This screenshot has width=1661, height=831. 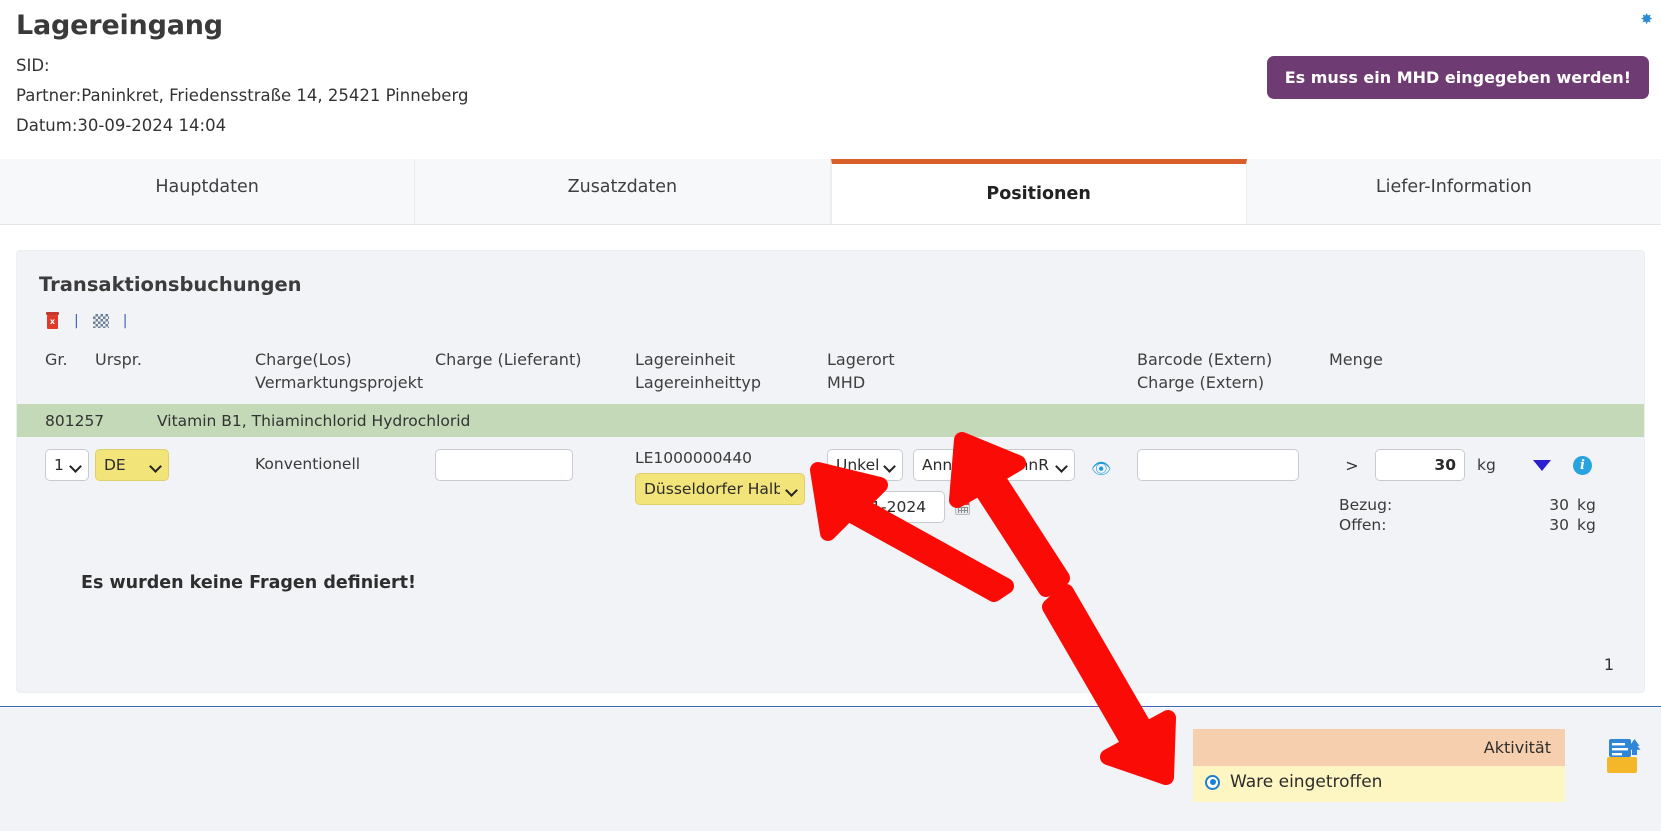 What do you see at coordinates (698, 382) in the screenshot?
I see `column-header-lagereinheittyp: Lagereinheittyp` at bounding box center [698, 382].